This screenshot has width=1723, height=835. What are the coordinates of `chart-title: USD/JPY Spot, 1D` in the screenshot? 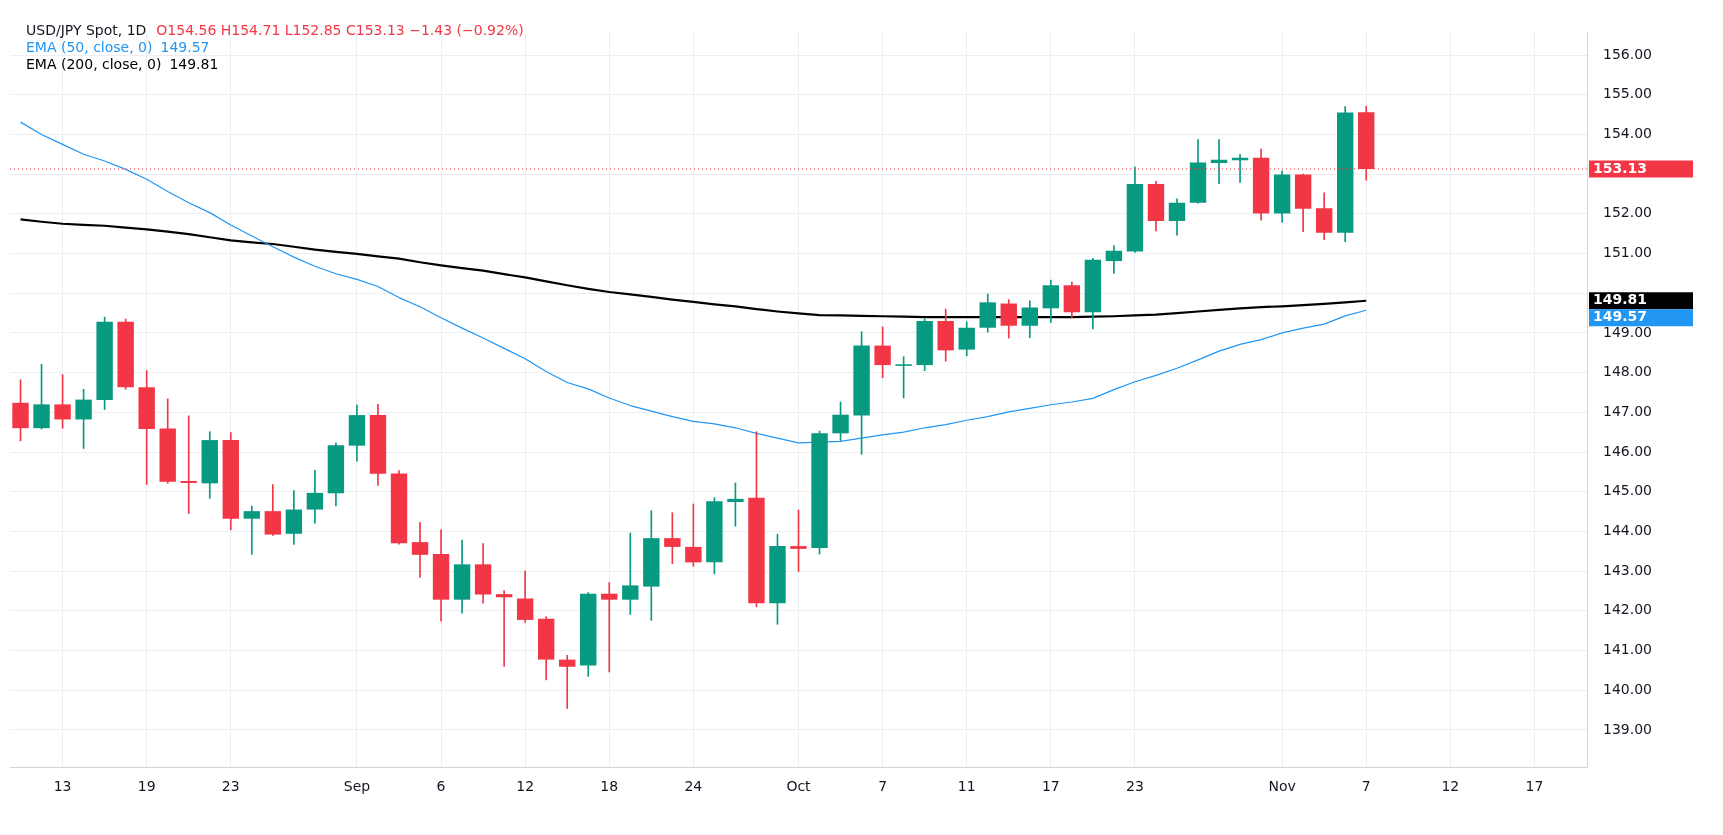 It's located at (86, 30).